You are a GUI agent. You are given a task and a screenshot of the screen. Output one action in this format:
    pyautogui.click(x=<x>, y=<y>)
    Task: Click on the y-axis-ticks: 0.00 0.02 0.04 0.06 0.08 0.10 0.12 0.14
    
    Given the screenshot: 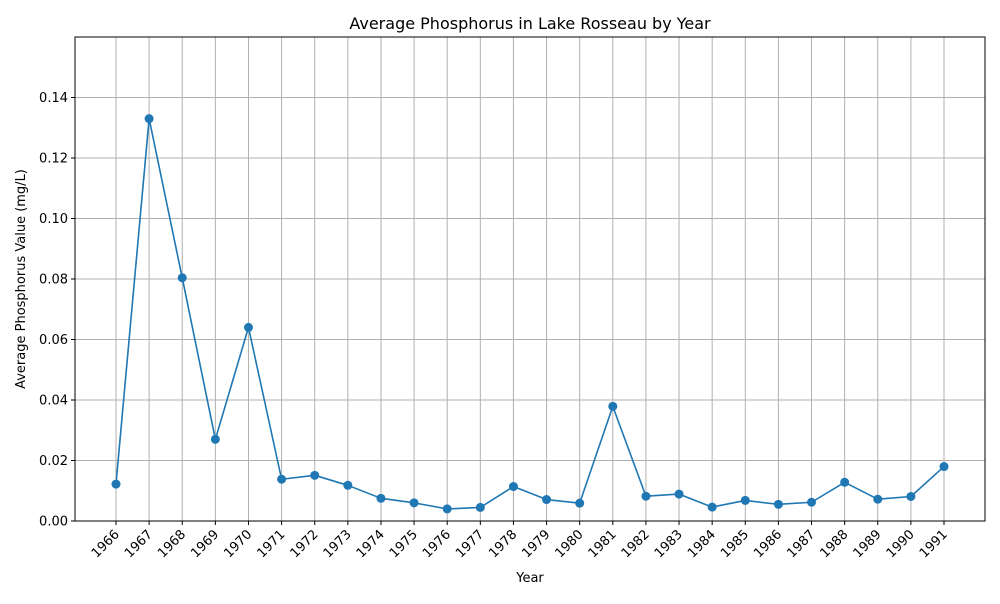 What is the action you would take?
    pyautogui.click(x=57, y=310)
    